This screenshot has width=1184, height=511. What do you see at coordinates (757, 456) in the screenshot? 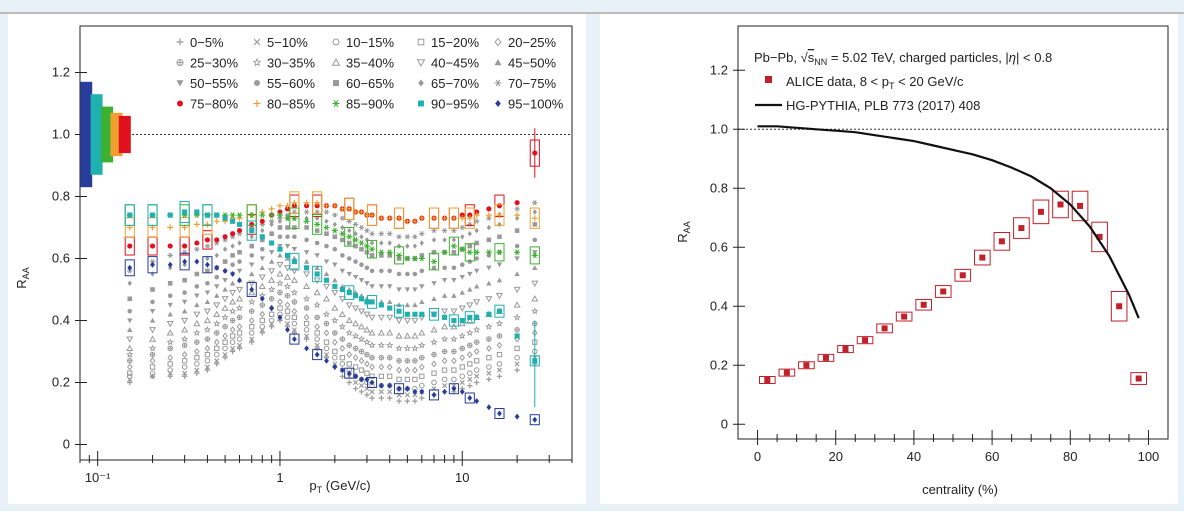
I see `right-x-tick-label: 0` at bounding box center [757, 456].